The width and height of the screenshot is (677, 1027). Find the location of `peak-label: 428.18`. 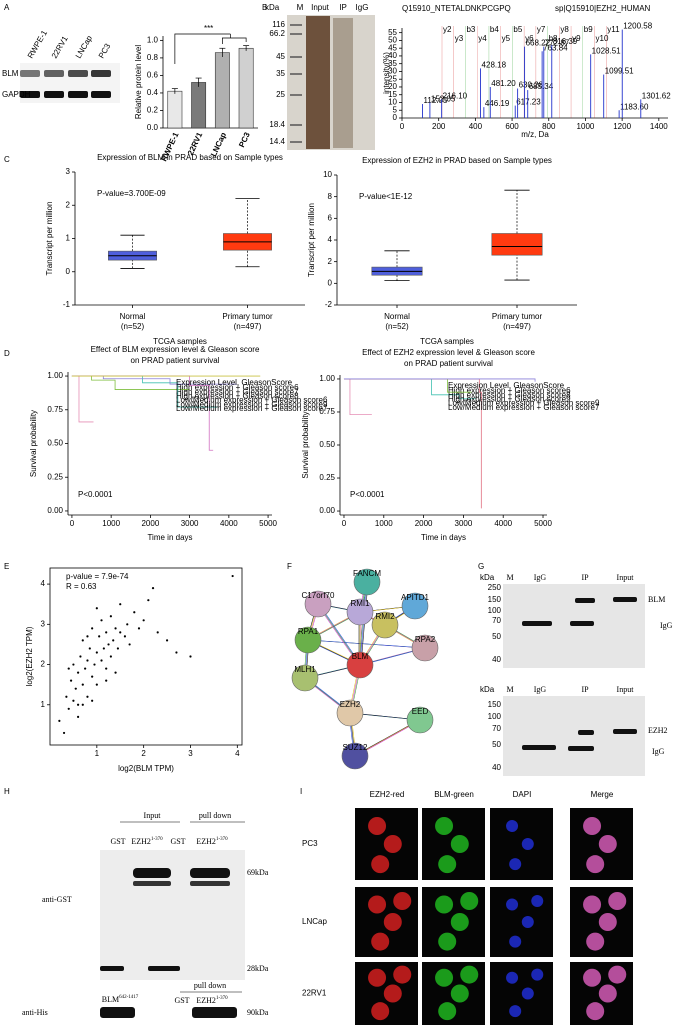

peak-label: 428.18 is located at coordinates (494, 64).